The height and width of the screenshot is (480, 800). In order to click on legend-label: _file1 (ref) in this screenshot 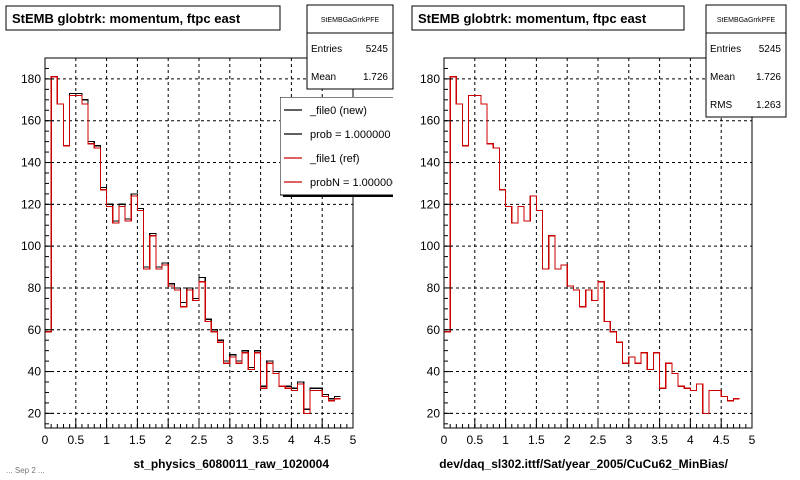, I will do `click(334, 159)`.